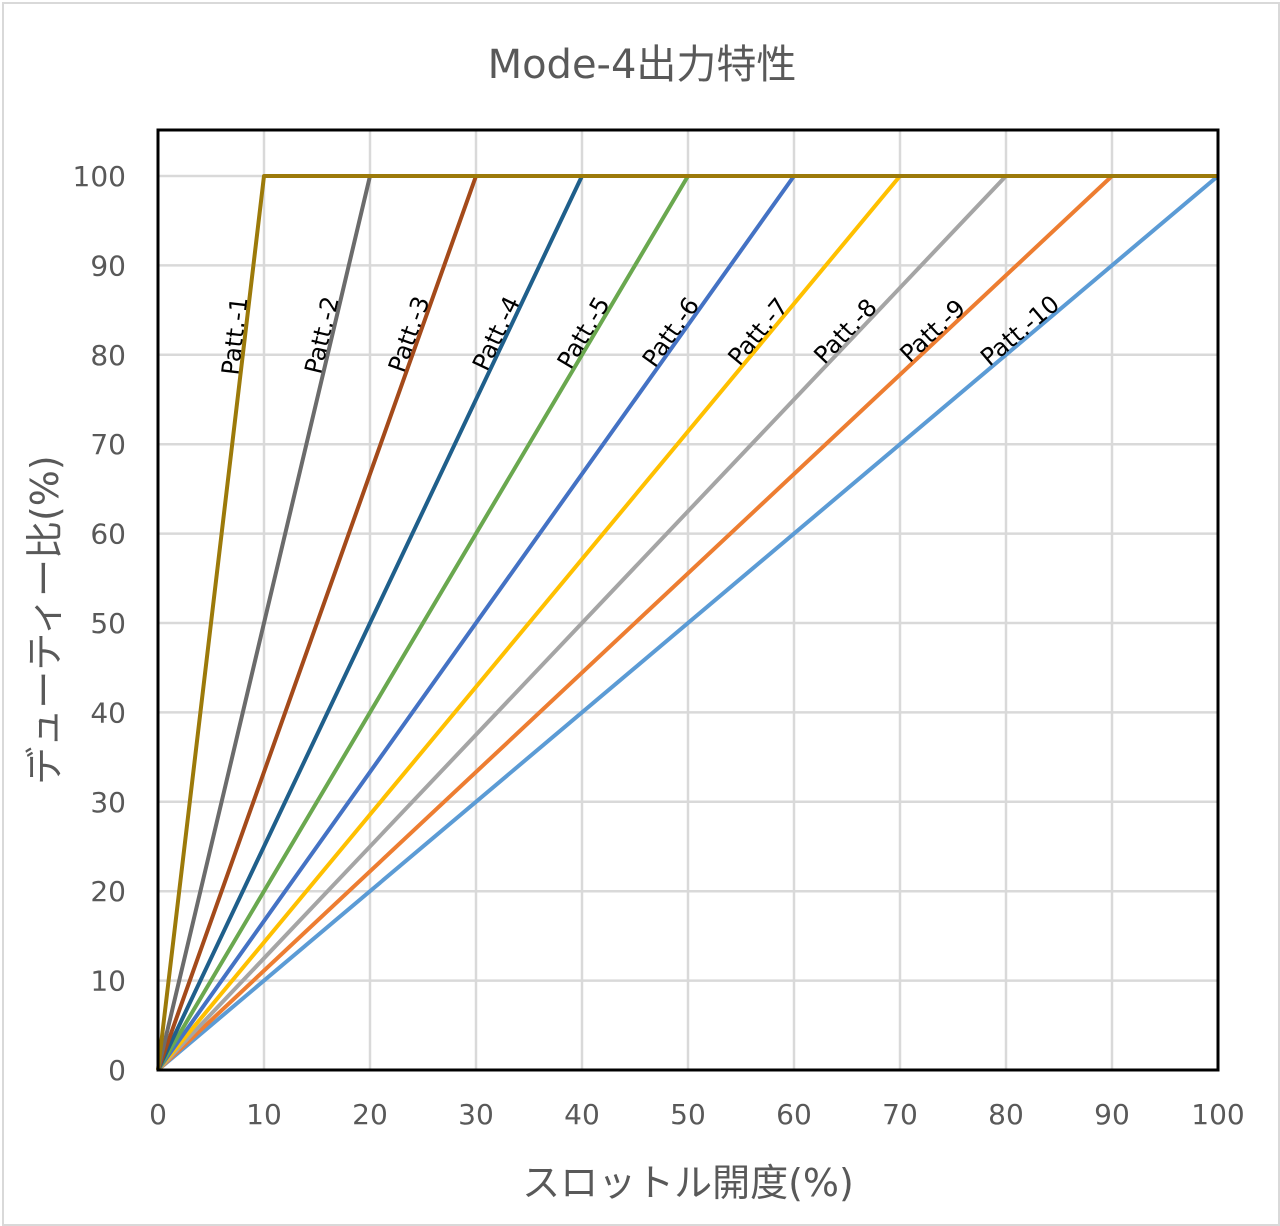  I want to click on x-tick-label: 40, so click(582, 1114).